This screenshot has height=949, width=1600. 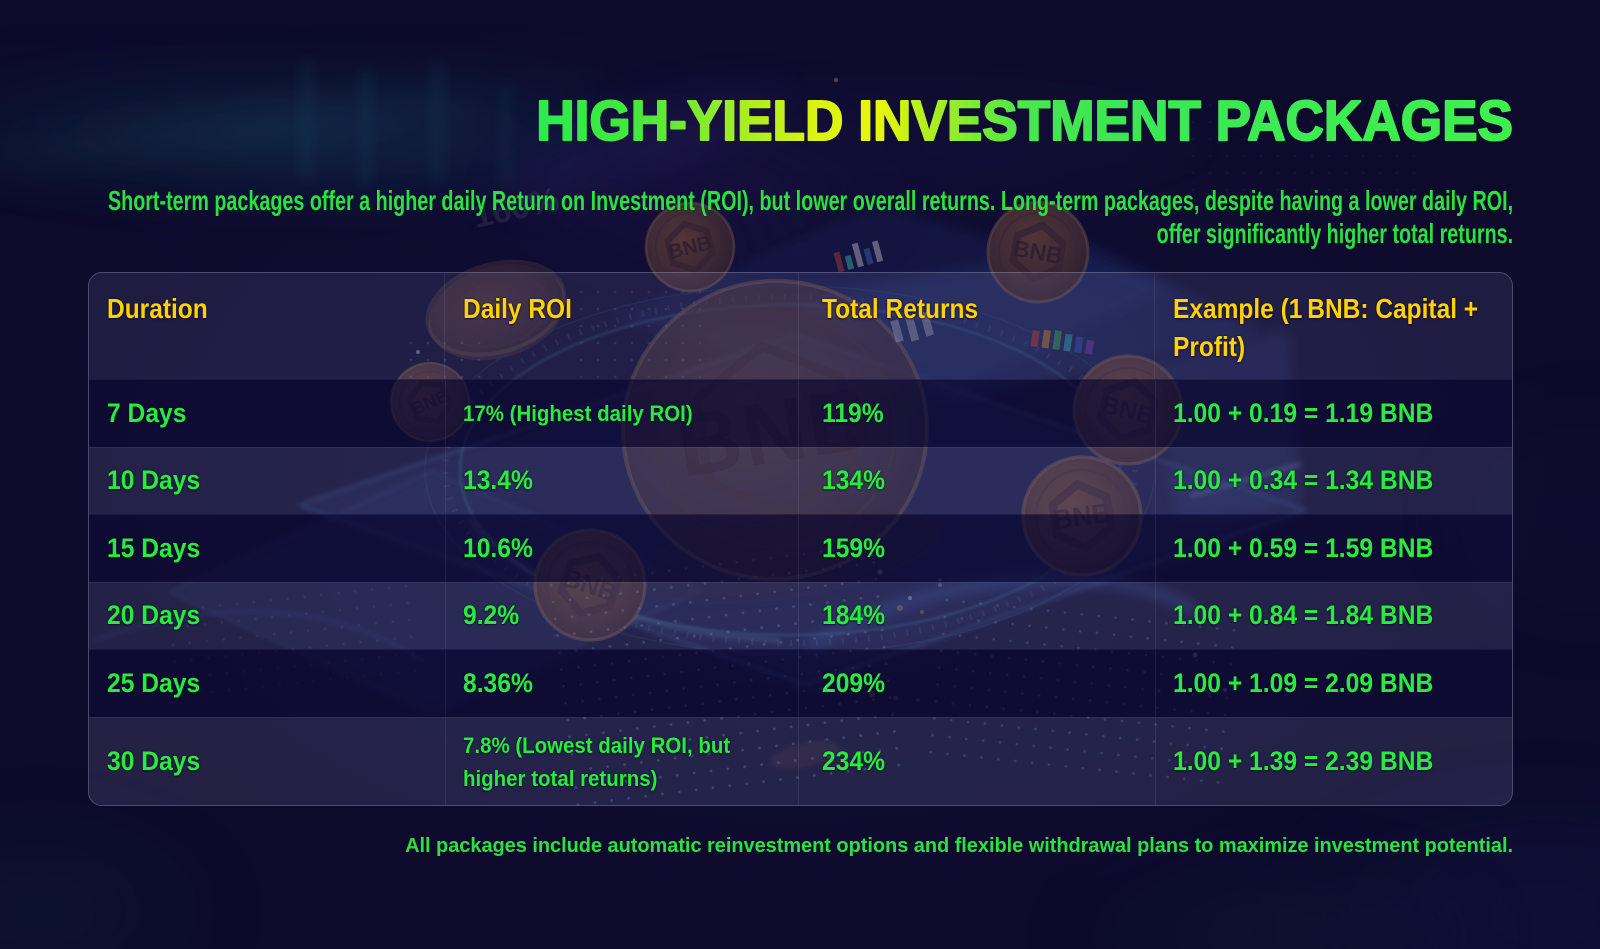 I want to click on svg-text: HIGH-YIELD INVESTMENT PACKAGES, so click(x=1024, y=120).